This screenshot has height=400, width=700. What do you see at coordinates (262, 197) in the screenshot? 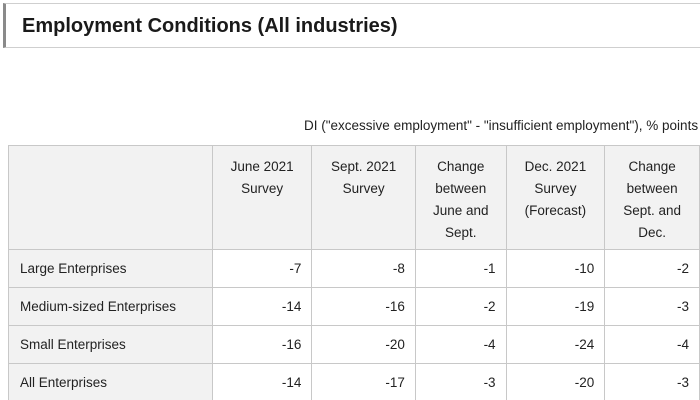
I see `column-header: June 2021 Survey` at bounding box center [262, 197].